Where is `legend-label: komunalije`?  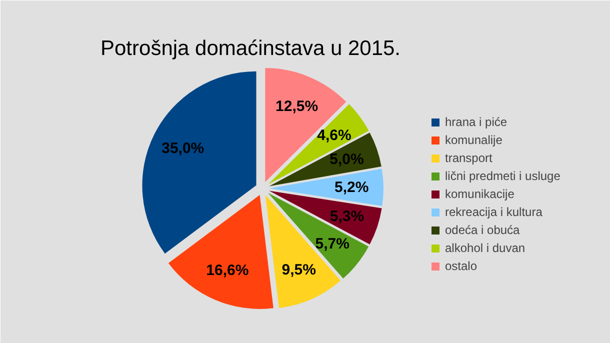 legend-label: komunalije is located at coordinates (473, 140).